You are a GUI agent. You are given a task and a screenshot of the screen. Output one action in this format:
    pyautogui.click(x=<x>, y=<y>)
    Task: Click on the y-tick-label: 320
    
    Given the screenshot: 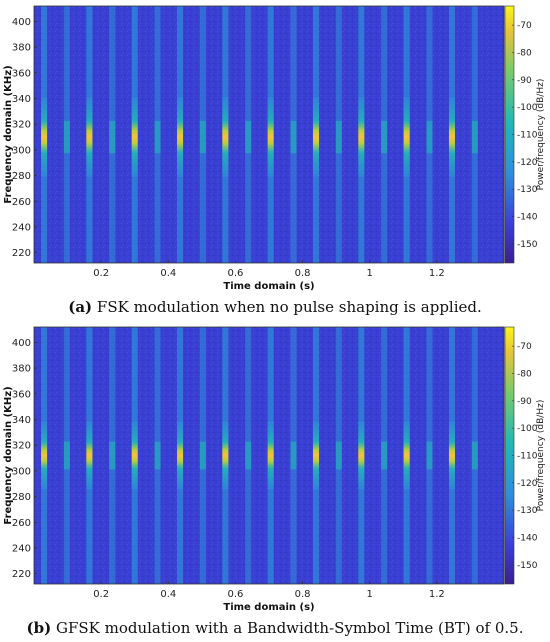 What is the action you would take?
    pyautogui.click(x=21, y=125)
    